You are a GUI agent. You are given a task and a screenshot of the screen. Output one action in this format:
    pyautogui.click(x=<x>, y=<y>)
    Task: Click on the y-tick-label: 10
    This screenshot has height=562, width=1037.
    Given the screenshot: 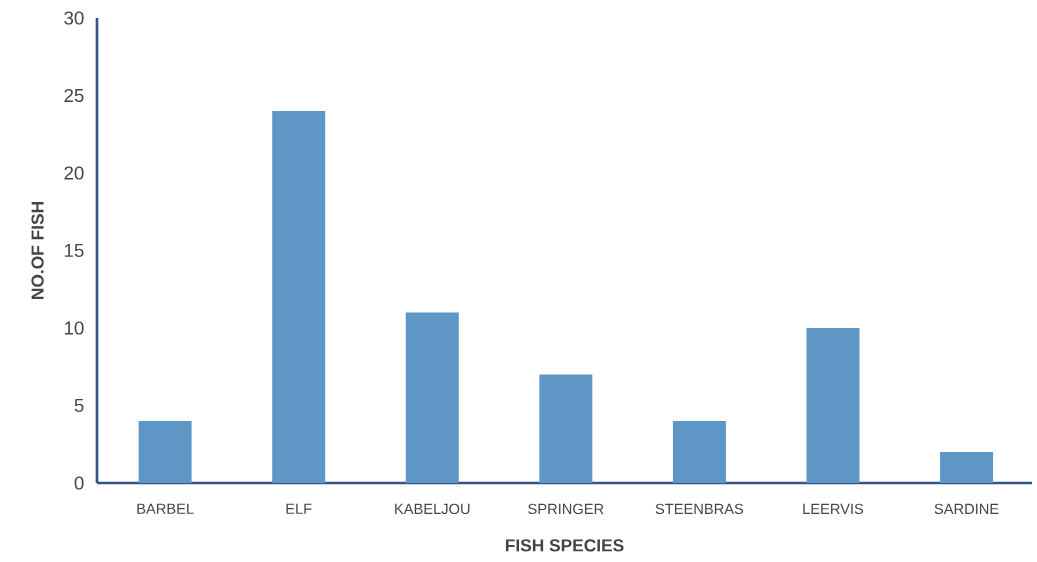 What is the action you would take?
    pyautogui.click(x=74, y=328)
    